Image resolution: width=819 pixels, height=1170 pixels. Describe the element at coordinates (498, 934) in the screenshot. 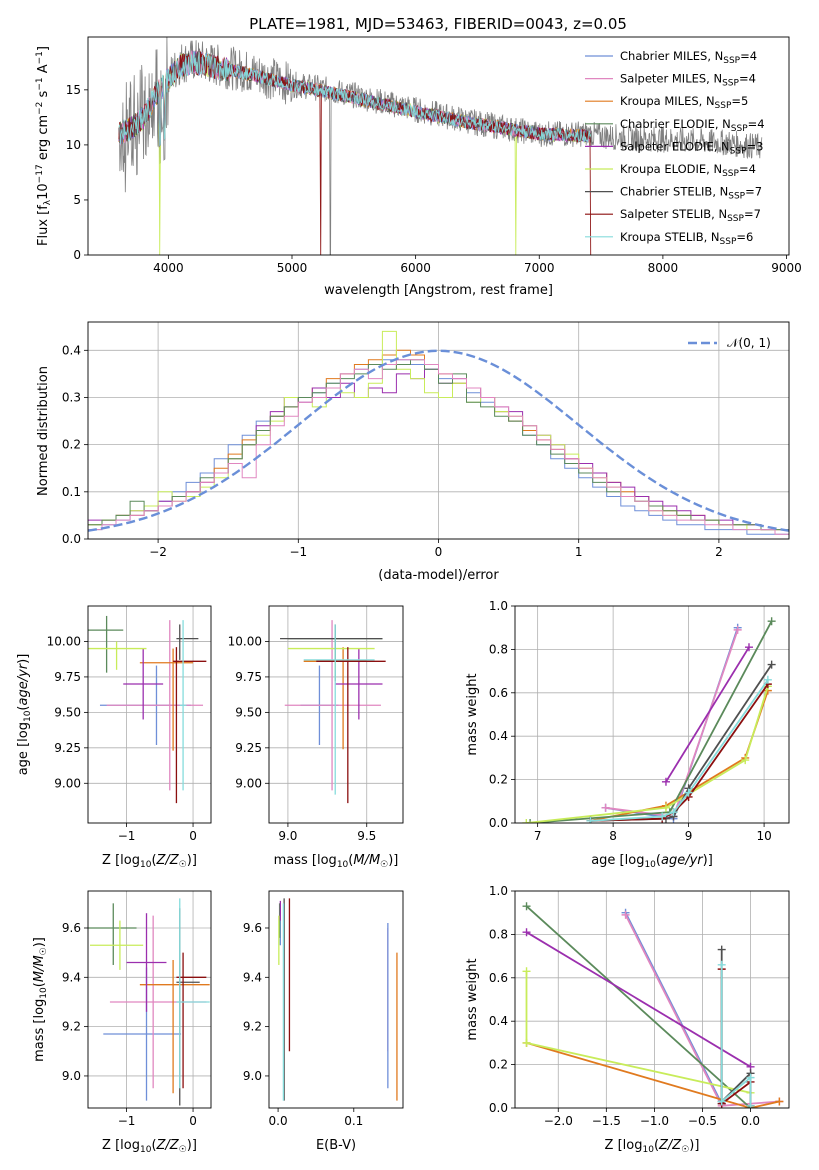

I see `y-tick-label: 0.8` at that location.